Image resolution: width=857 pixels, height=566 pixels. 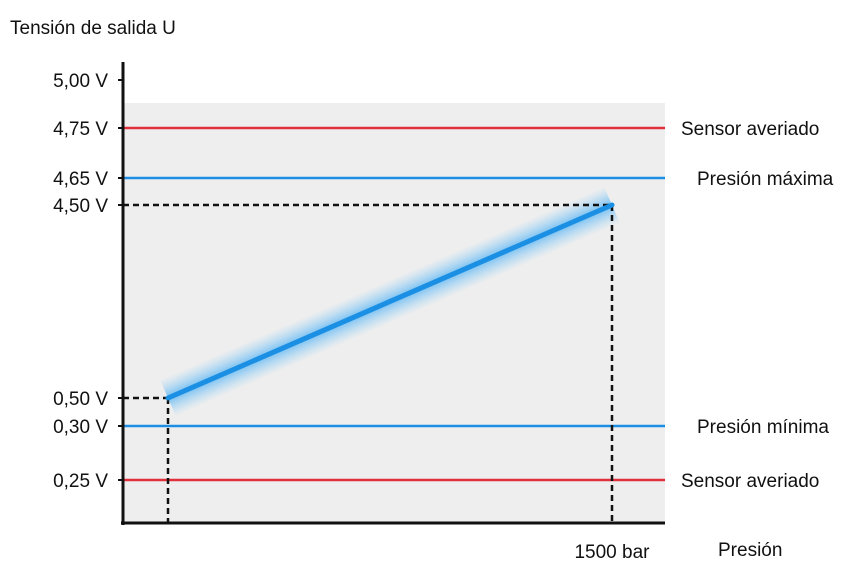 What do you see at coordinates (750, 550) in the screenshot?
I see `x-axis-title: Presión` at bounding box center [750, 550].